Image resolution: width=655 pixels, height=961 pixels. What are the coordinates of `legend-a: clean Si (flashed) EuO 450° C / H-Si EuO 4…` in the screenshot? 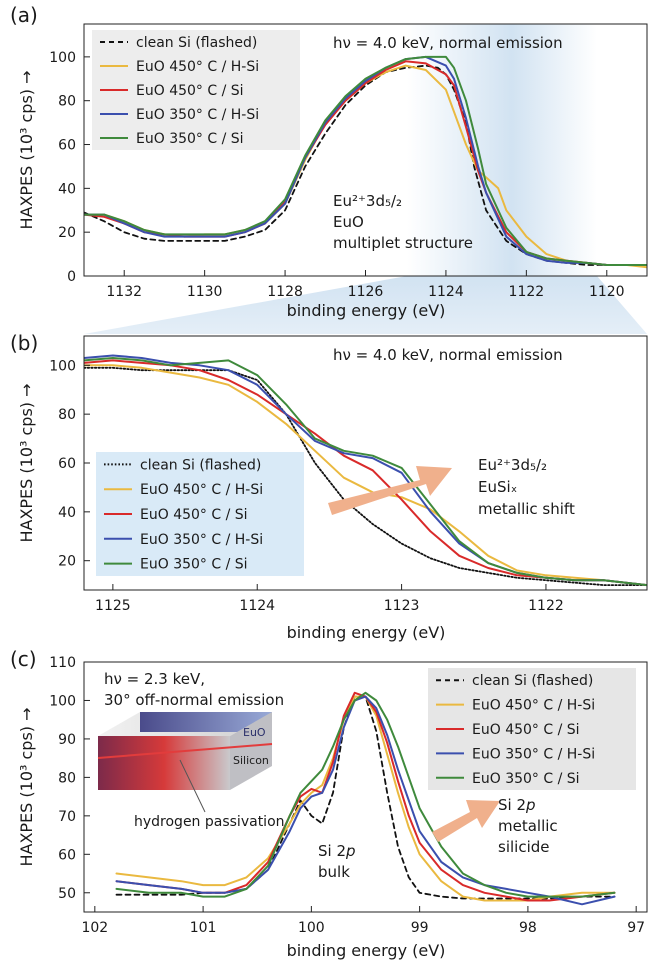 It's located at (196, 90).